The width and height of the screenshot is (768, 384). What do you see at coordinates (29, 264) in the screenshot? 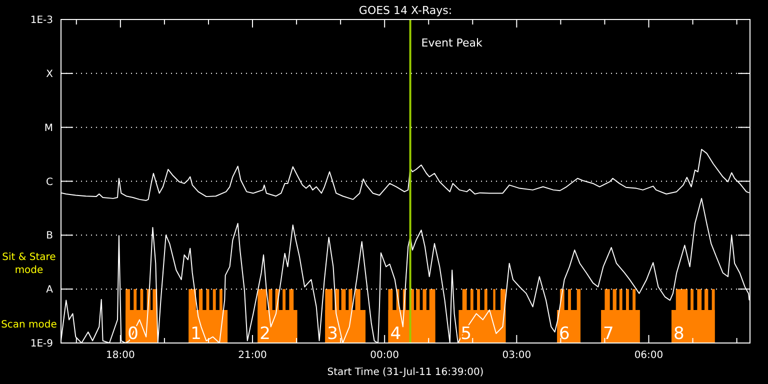
I see `text: Sit & Stare mode` at bounding box center [29, 264].